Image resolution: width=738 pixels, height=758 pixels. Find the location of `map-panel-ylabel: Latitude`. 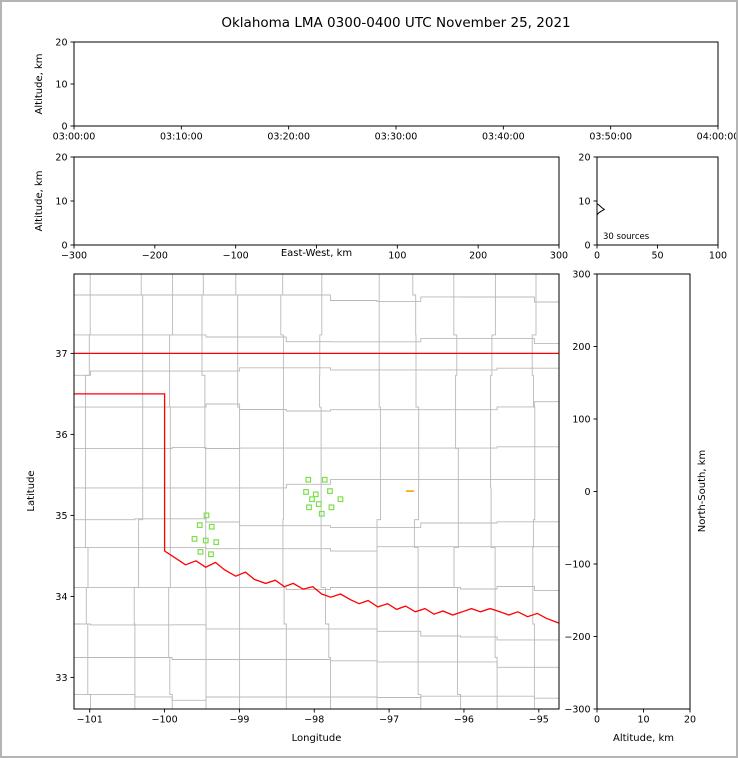

map-panel-ylabel: Latitude is located at coordinates (31, 491).